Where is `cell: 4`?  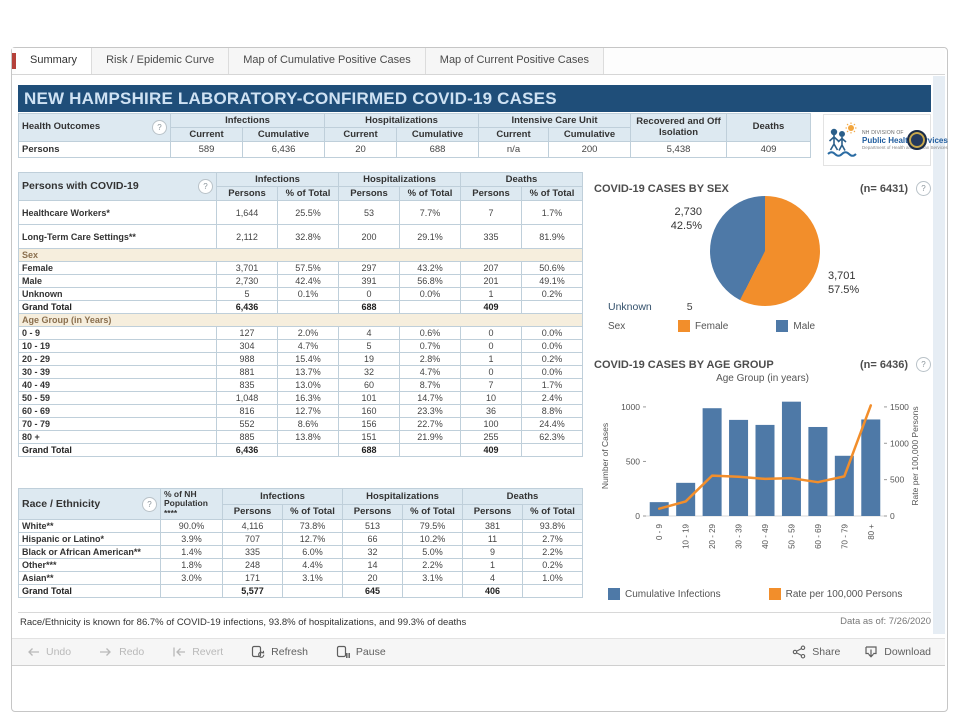 cell: 4 is located at coordinates (369, 333).